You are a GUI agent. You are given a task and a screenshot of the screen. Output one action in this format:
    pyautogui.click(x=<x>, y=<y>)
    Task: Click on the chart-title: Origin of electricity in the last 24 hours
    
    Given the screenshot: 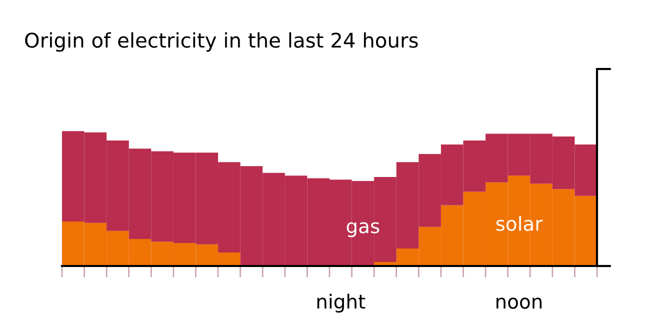 What is the action you would take?
    pyautogui.click(x=221, y=42)
    